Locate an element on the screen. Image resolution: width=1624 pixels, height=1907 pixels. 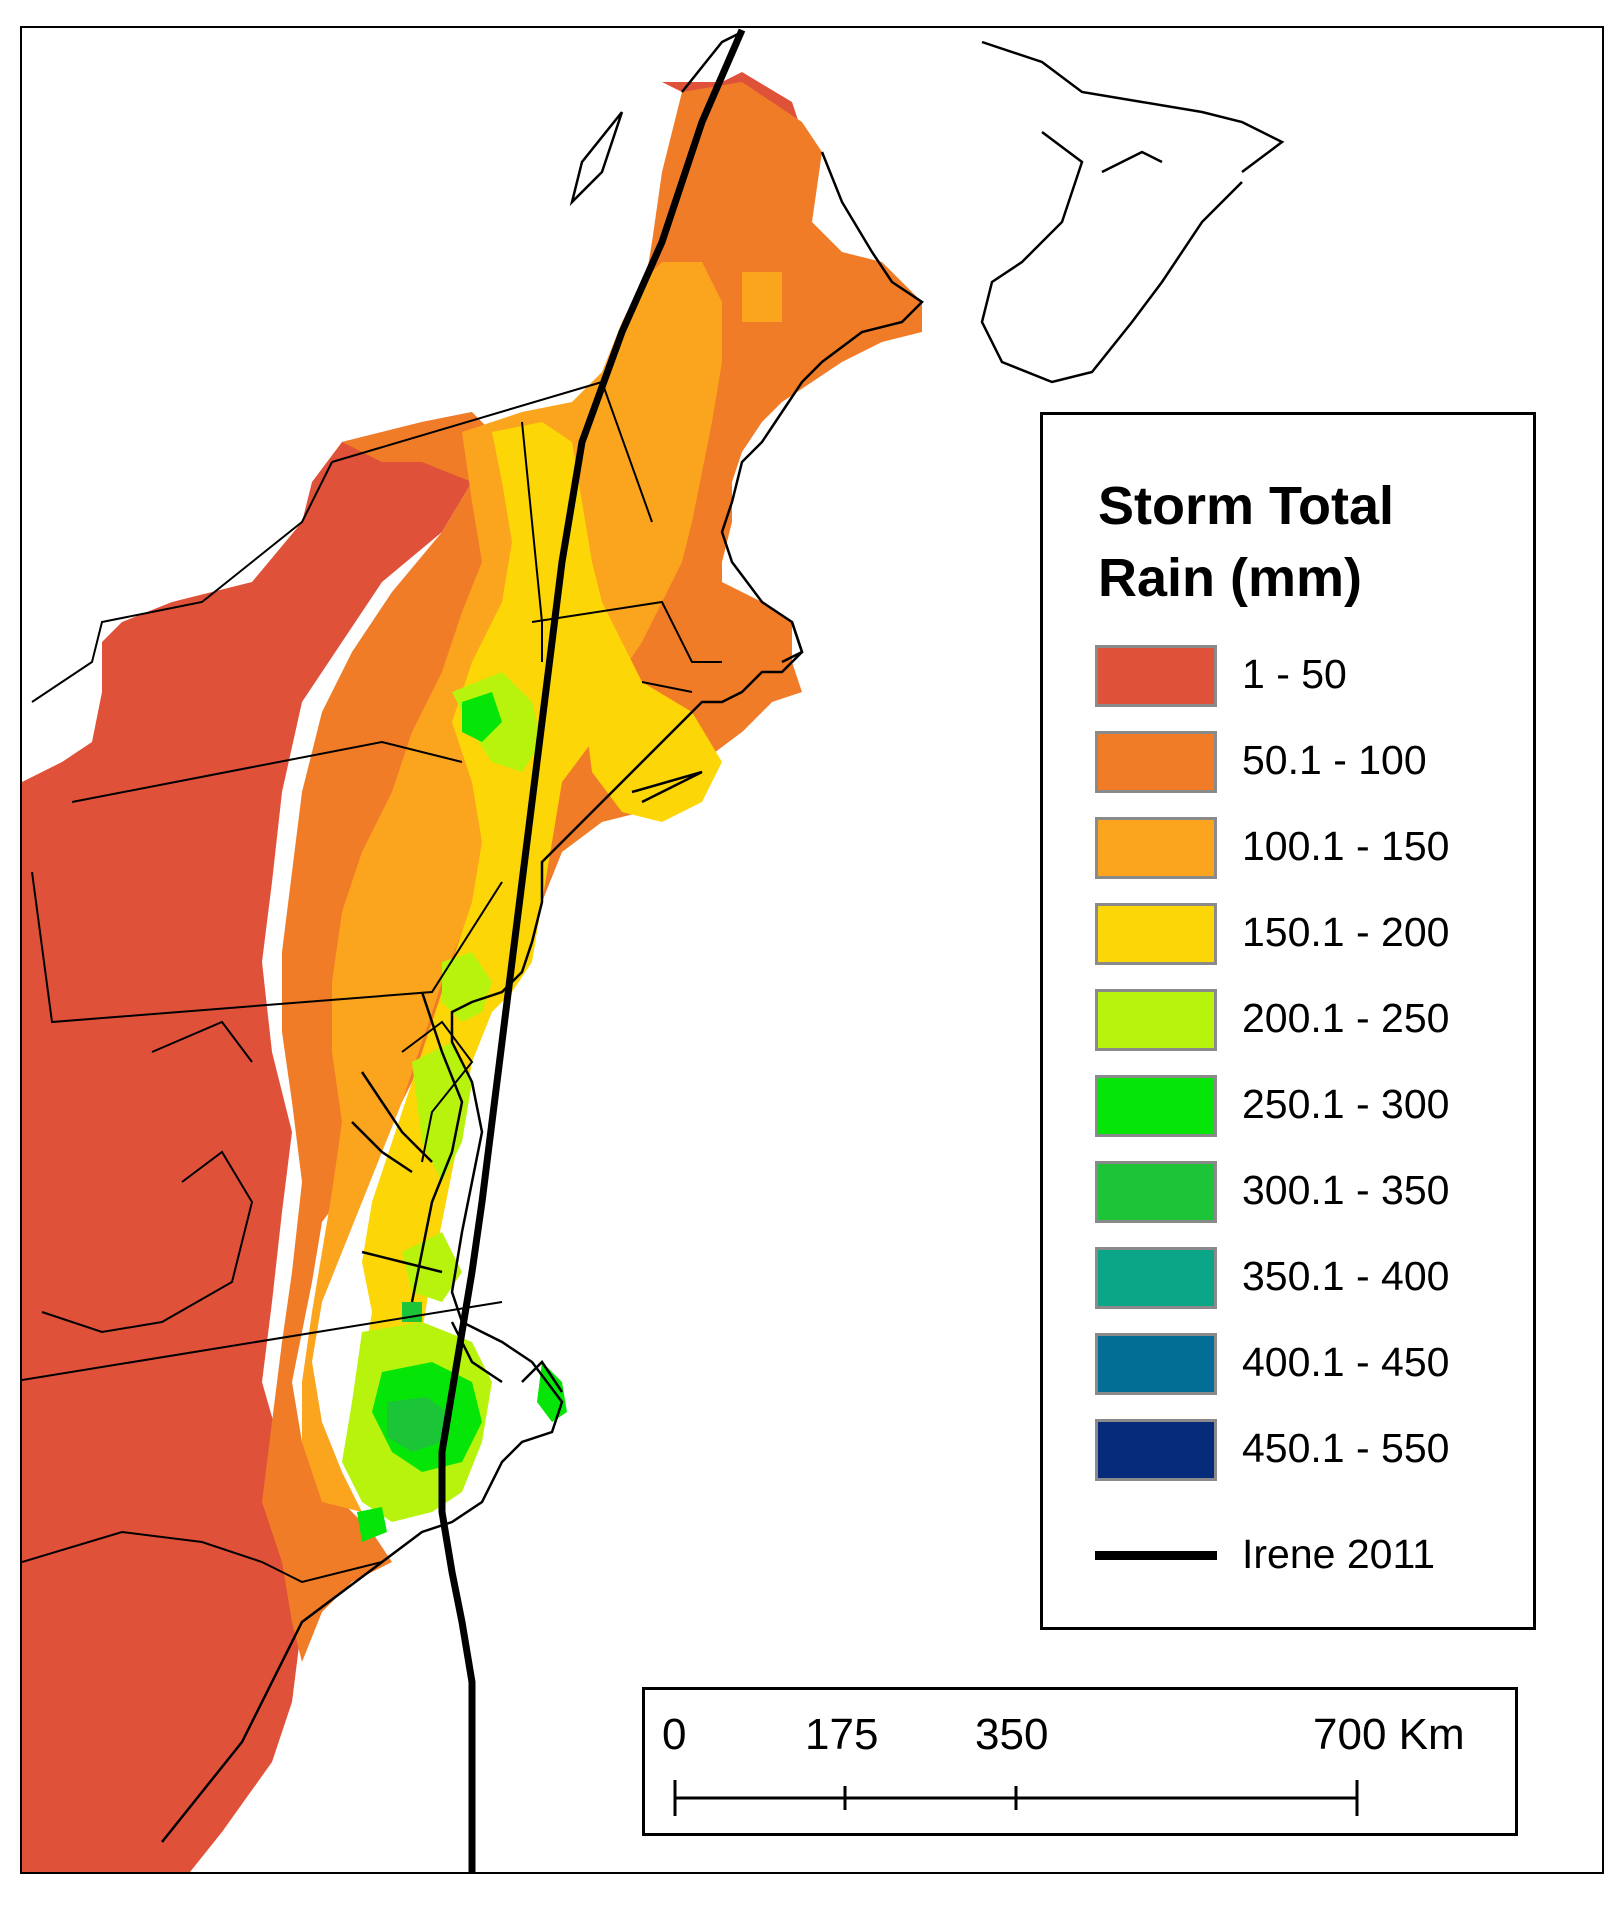
legend-label: 450.1 - 550 is located at coordinates (1346, 1448).